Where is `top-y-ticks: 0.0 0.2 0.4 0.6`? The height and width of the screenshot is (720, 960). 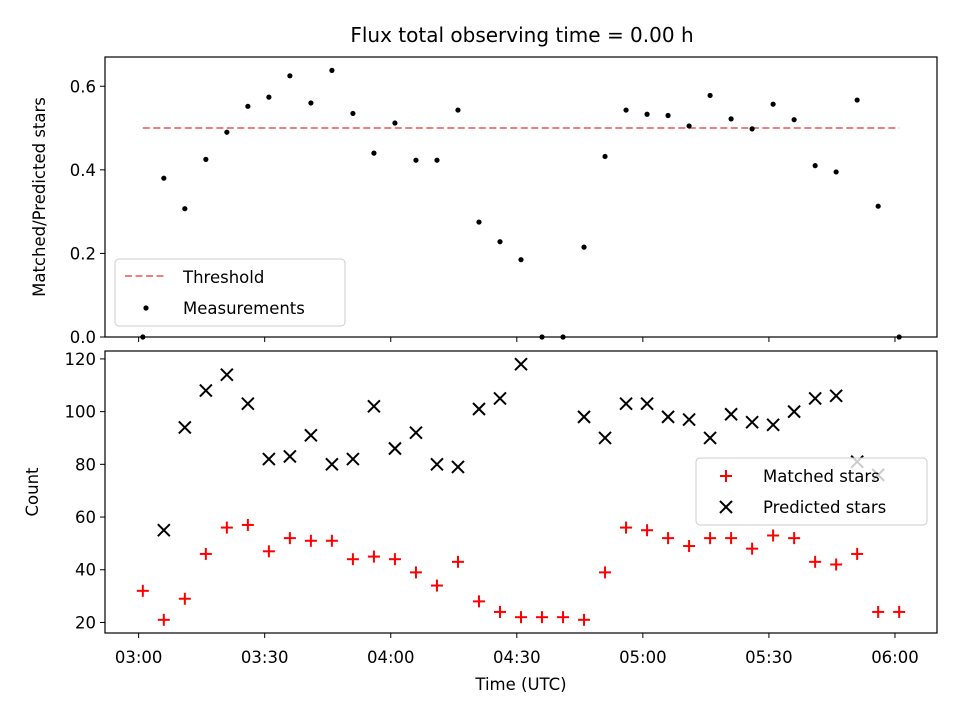 top-y-ticks: 0.0 0.2 0.4 0.6 is located at coordinates (87, 212).